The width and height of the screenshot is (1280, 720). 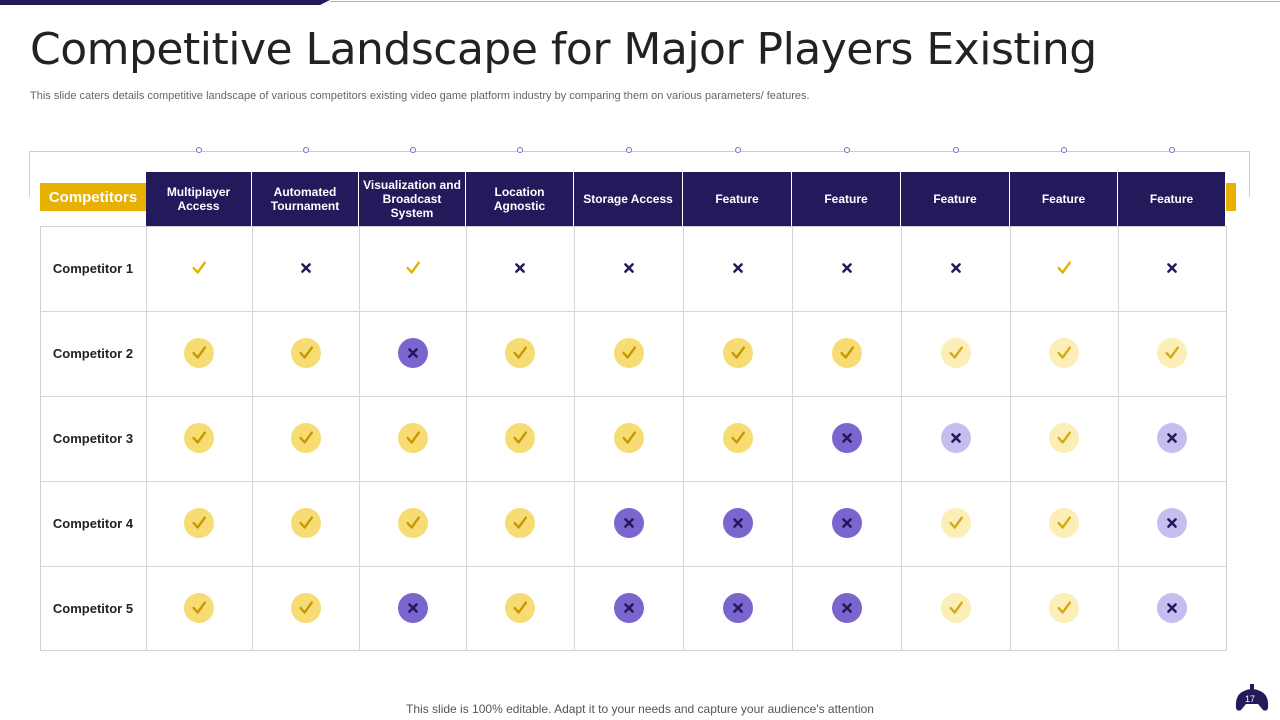 I want to click on page-number: 17, so click(x=1250, y=699).